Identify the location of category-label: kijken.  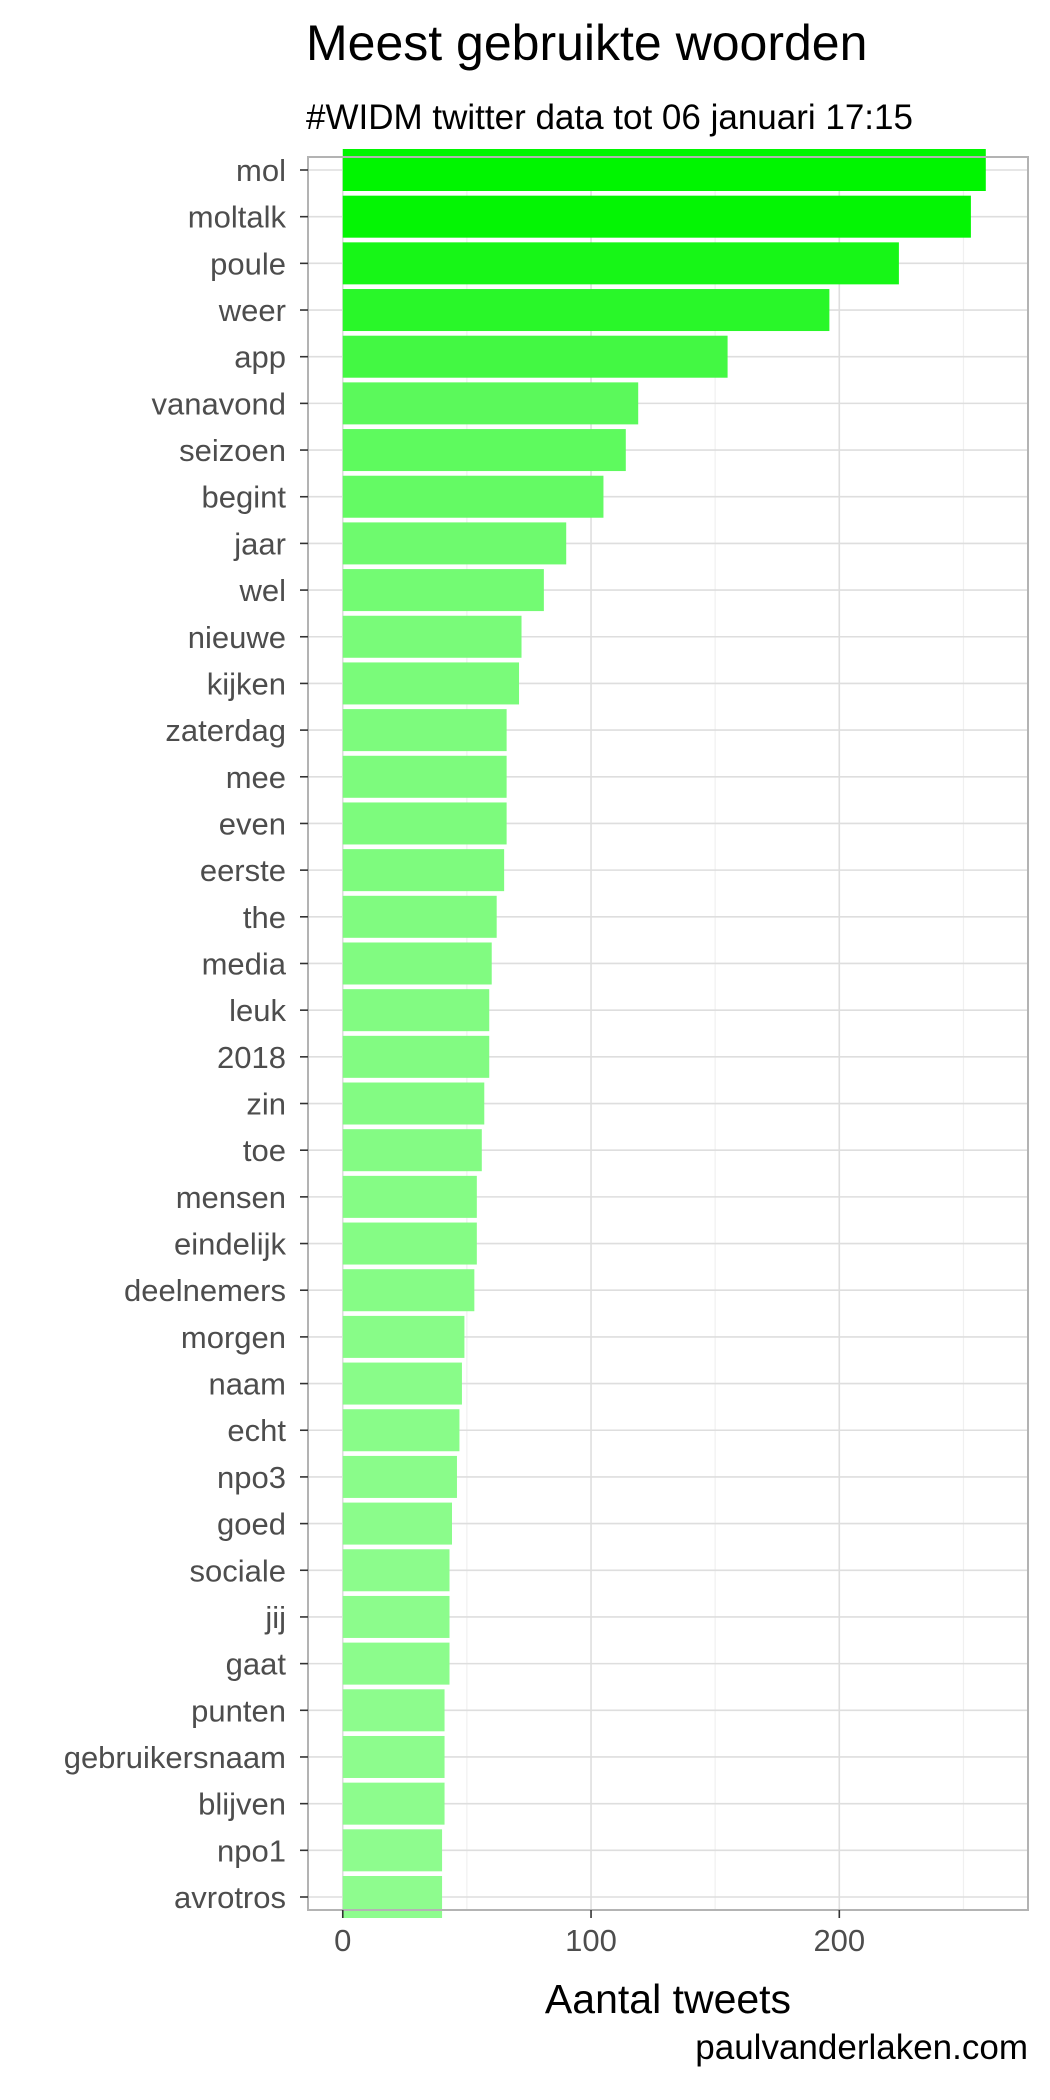
(246, 683).